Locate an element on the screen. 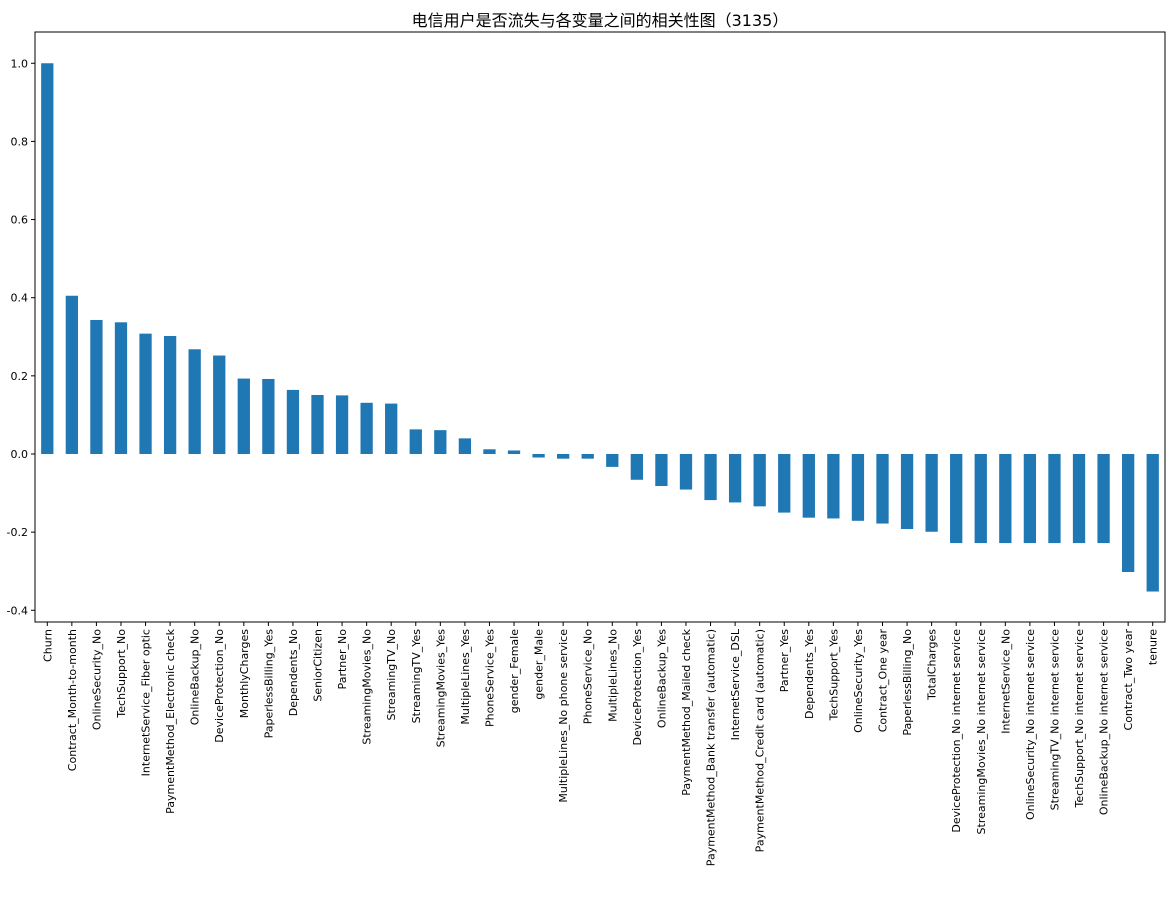  x-tick-label: StreamingTV_No is located at coordinates (391, 675).